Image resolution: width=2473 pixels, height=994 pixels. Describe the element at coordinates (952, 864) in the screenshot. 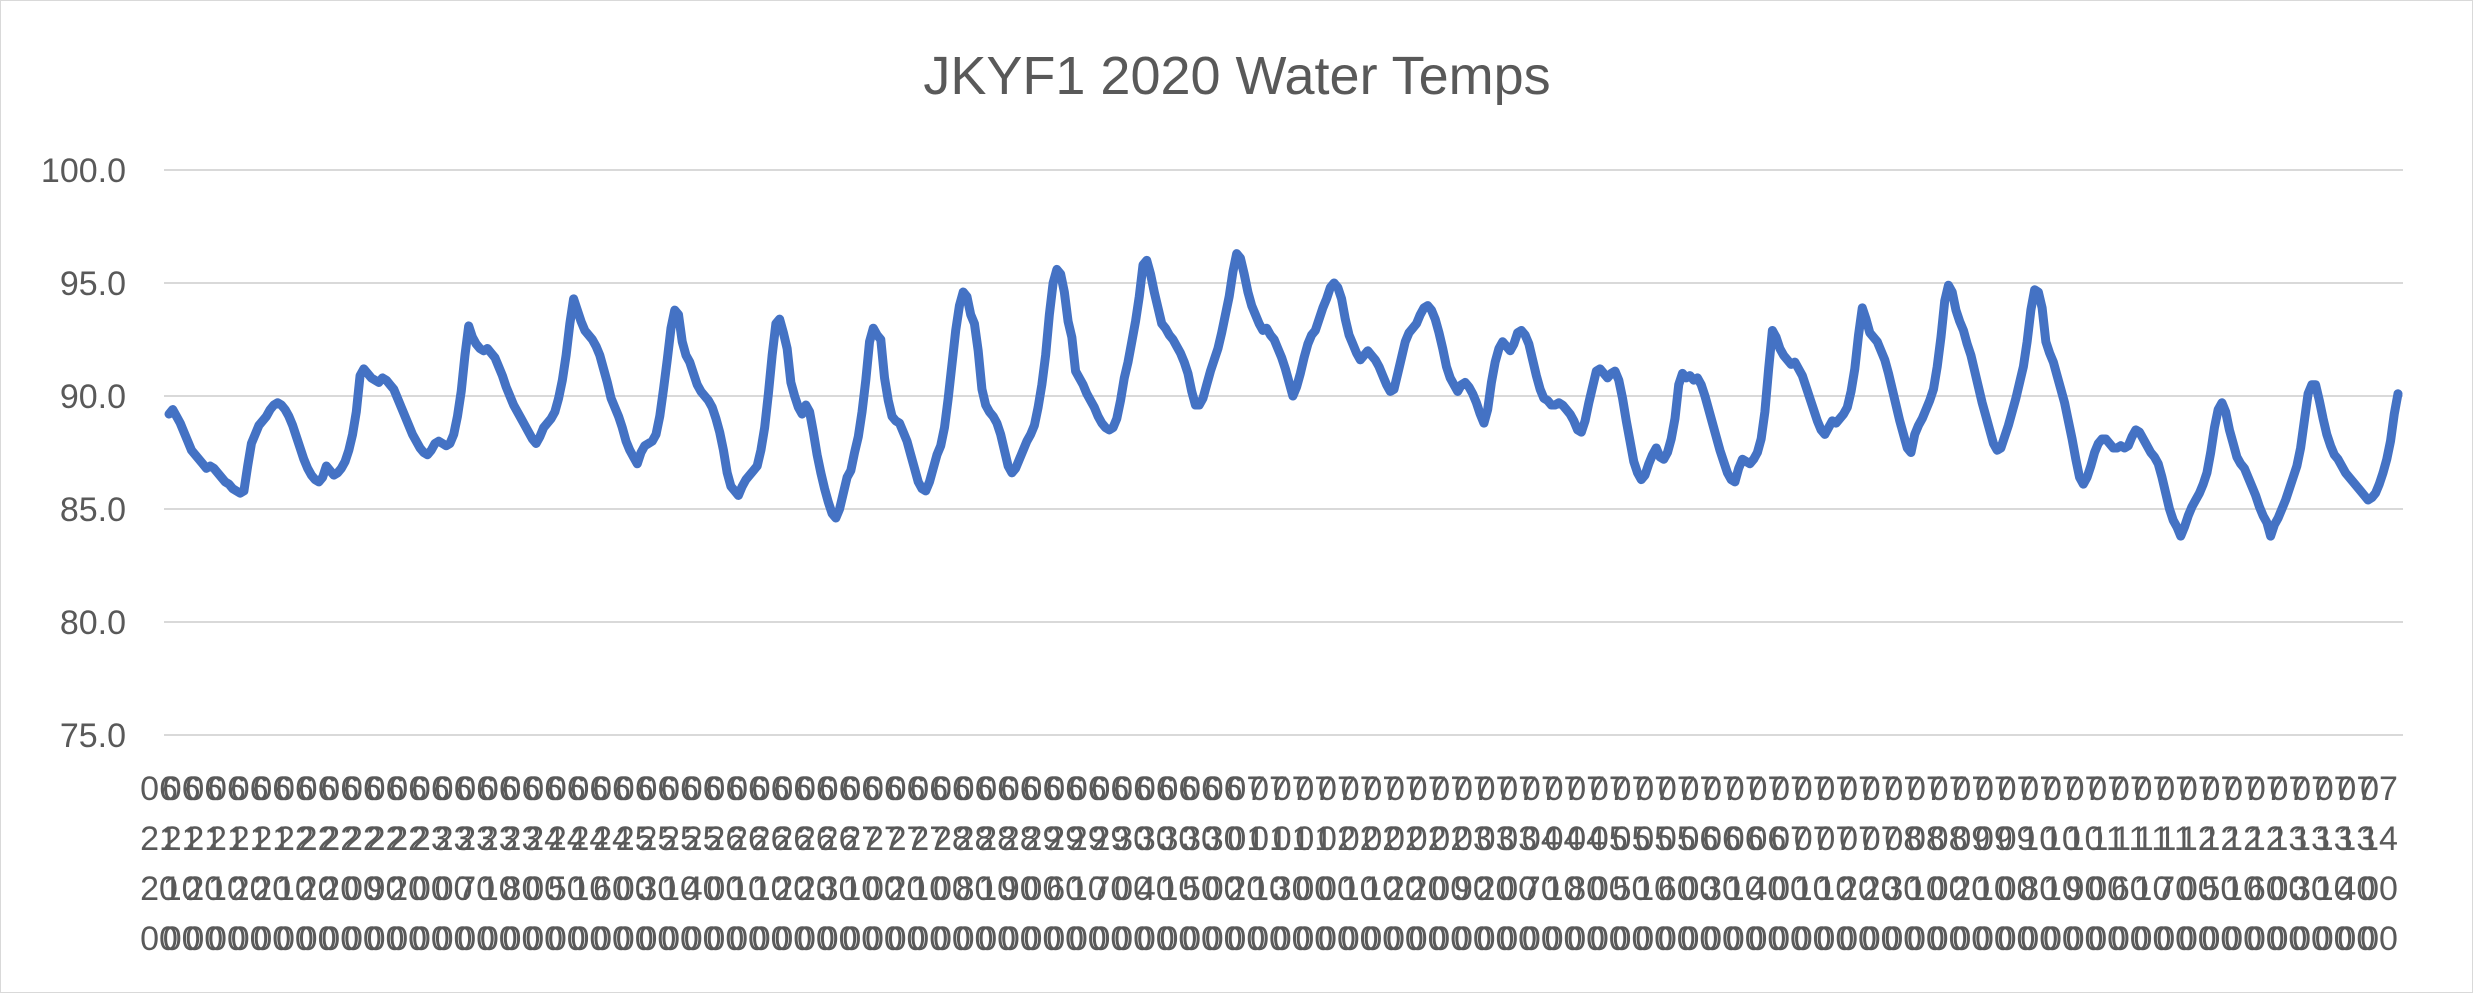

I see `x-tick-label: 06 28 00 00` at that location.